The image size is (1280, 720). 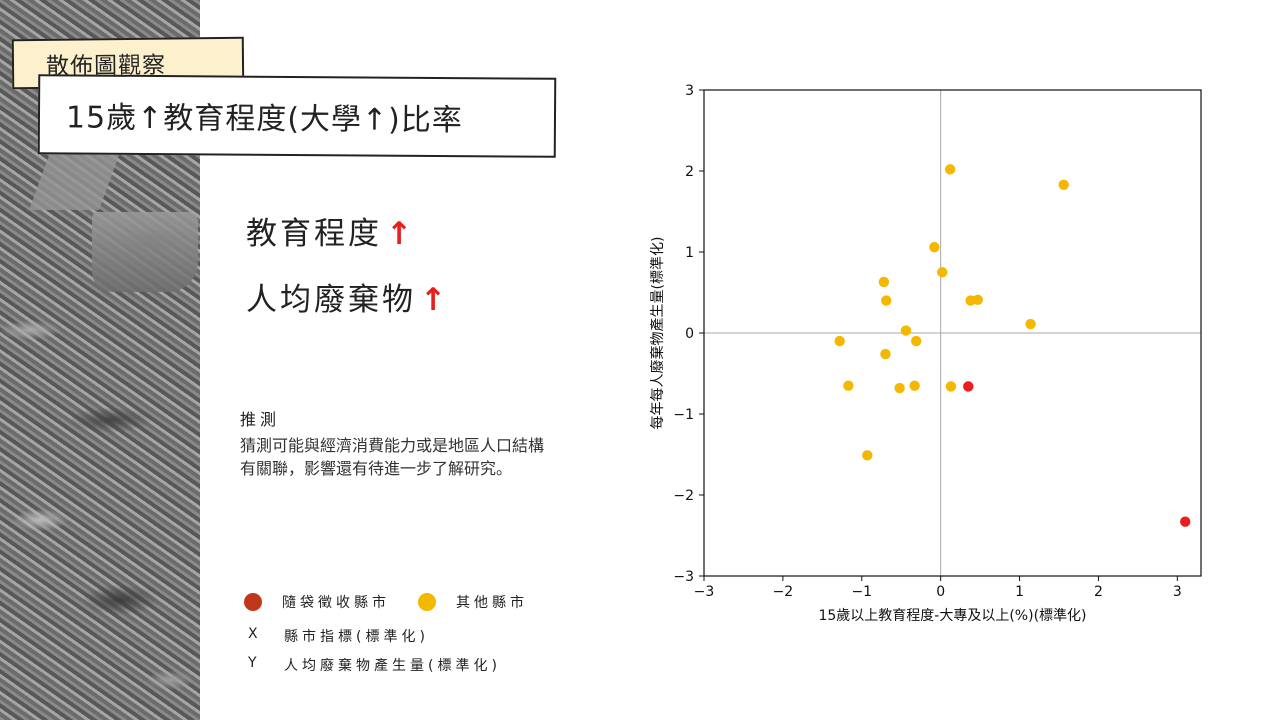 What do you see at coordinates (1098, 592) in the screenshot?
I see `x-tick-label: 2` at bounding box center [1098, 592].